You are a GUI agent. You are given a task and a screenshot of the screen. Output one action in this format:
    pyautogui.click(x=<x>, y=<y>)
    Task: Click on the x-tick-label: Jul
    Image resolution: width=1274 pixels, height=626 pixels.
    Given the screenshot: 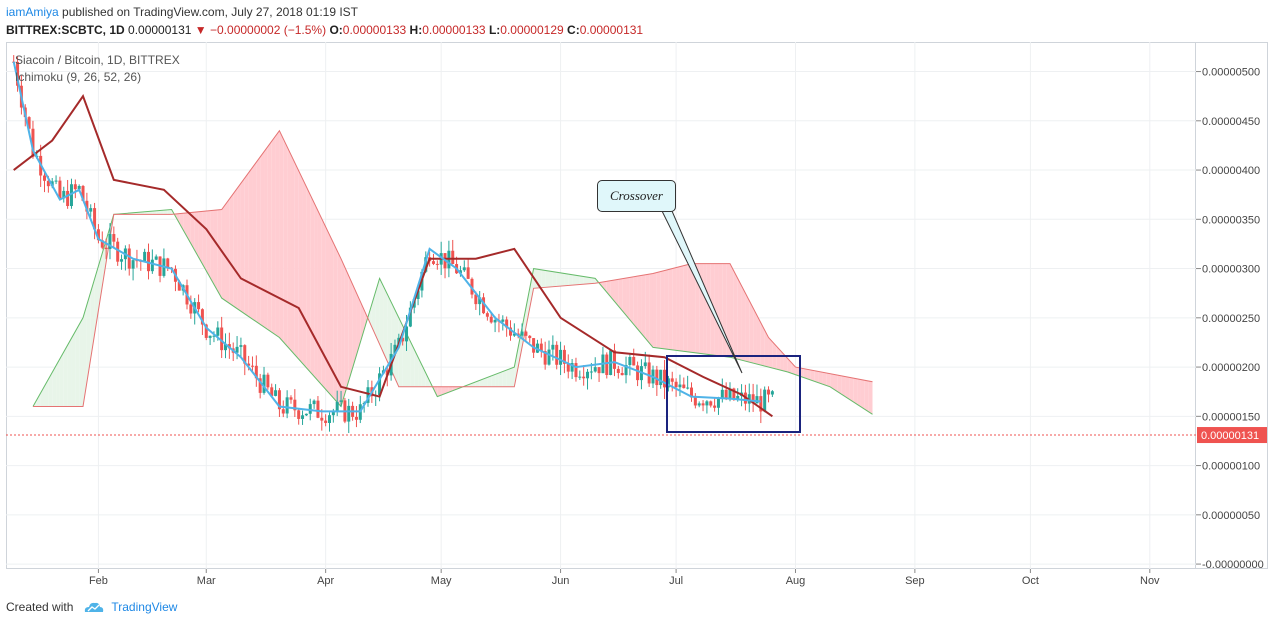 What is the action you would take?
    pyautogui.click(x=676, y=581)
    